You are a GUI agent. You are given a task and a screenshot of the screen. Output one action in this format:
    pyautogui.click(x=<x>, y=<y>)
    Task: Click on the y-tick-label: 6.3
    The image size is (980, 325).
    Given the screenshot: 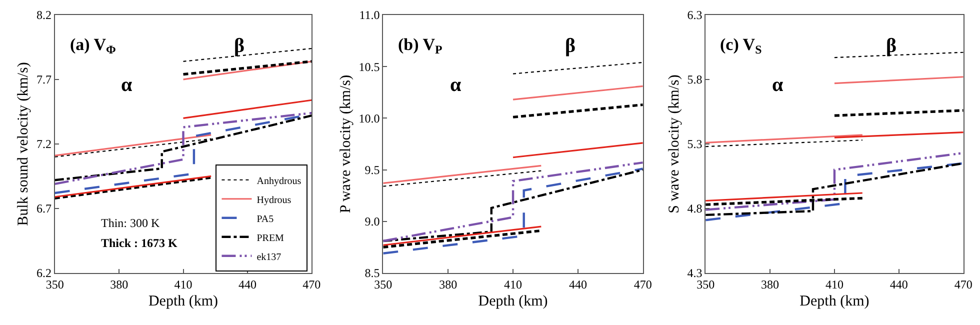 What is the action you would take?
    pyautogui.click(x=694, y=15)
    